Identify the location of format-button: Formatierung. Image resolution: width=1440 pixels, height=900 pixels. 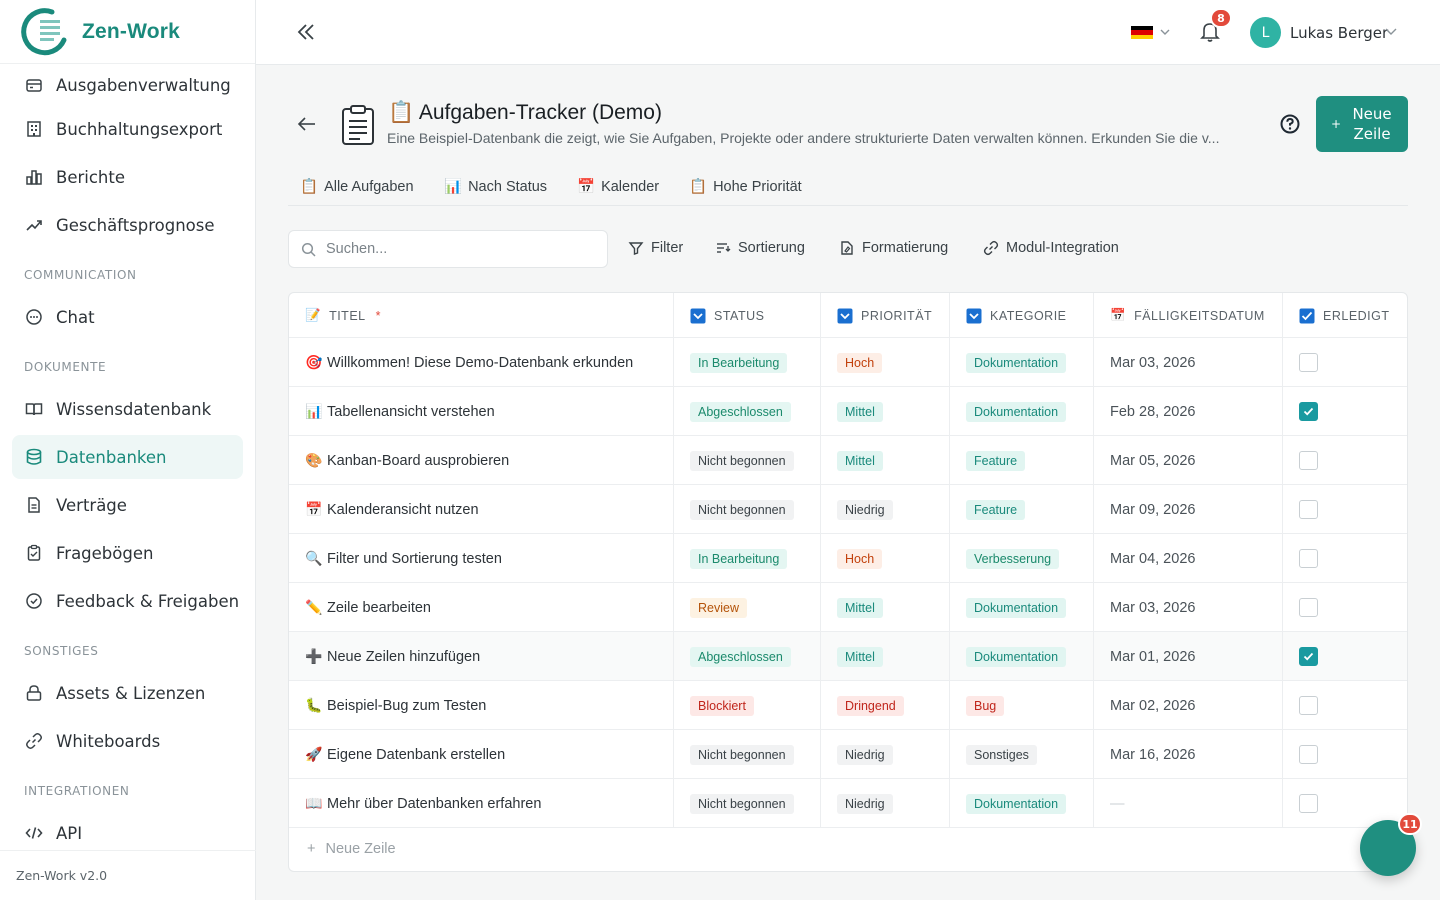
(893, 248).